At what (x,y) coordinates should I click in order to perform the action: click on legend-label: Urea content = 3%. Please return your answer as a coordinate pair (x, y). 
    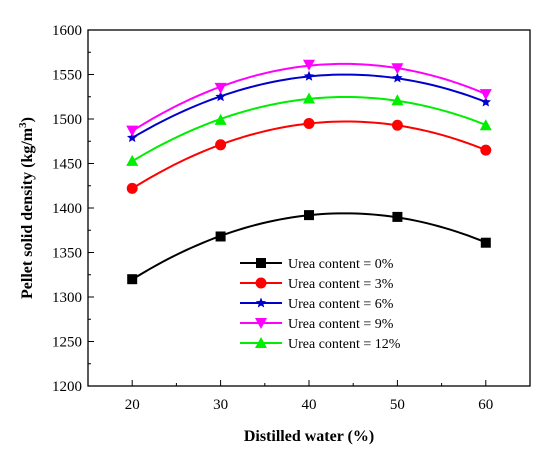
    Looking at the image, I should click on (341, 284).